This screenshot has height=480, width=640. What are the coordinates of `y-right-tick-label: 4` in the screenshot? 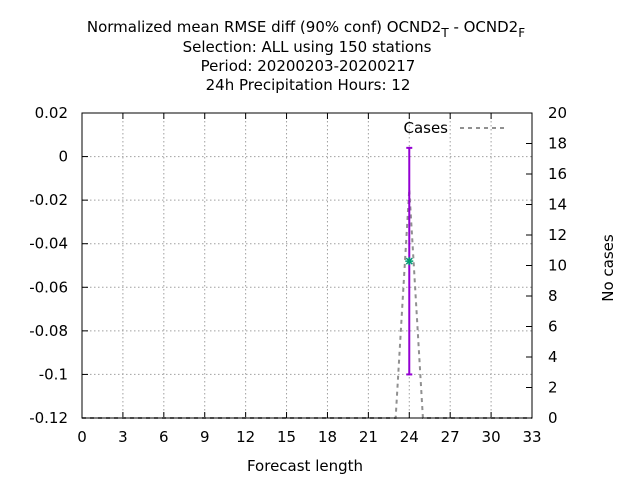 It's located at (553, 357).